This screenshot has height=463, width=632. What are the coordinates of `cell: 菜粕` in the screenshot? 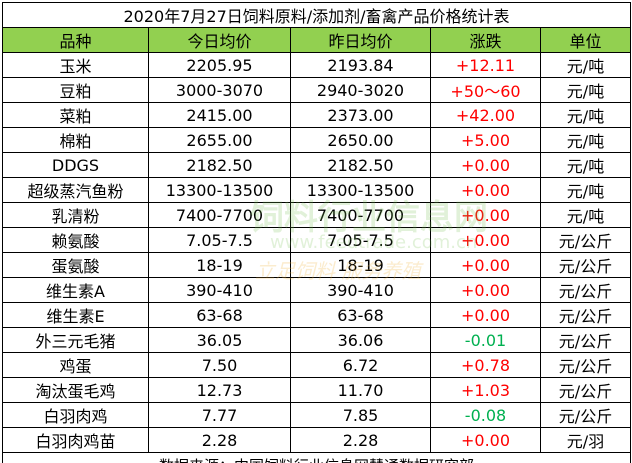 It's located at (75, 115).